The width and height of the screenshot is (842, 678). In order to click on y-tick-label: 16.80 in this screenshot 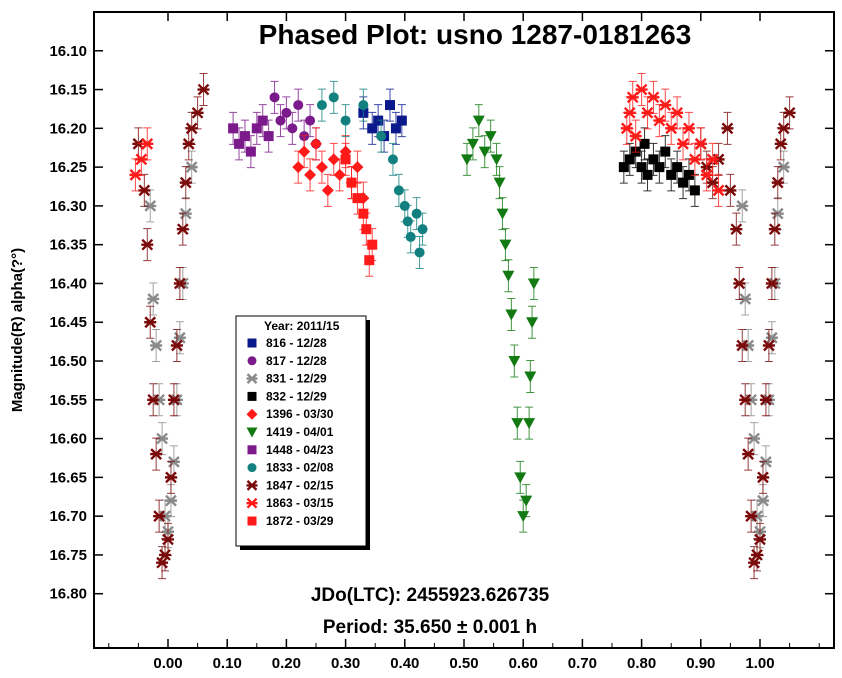, I will do `click(68, 594)`.